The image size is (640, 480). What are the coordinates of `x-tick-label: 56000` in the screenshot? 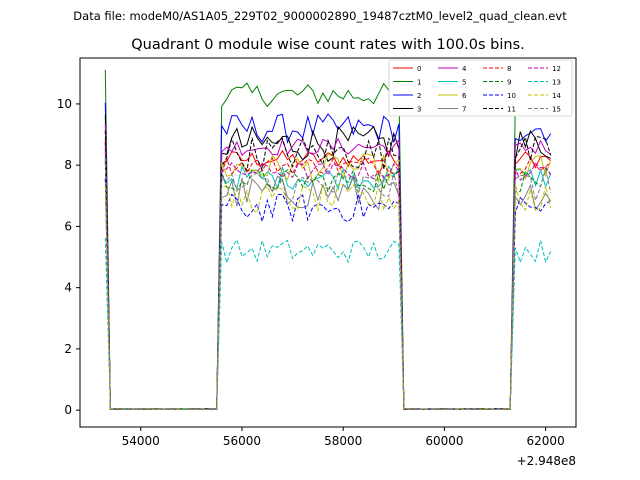 It's located at (242, 441).